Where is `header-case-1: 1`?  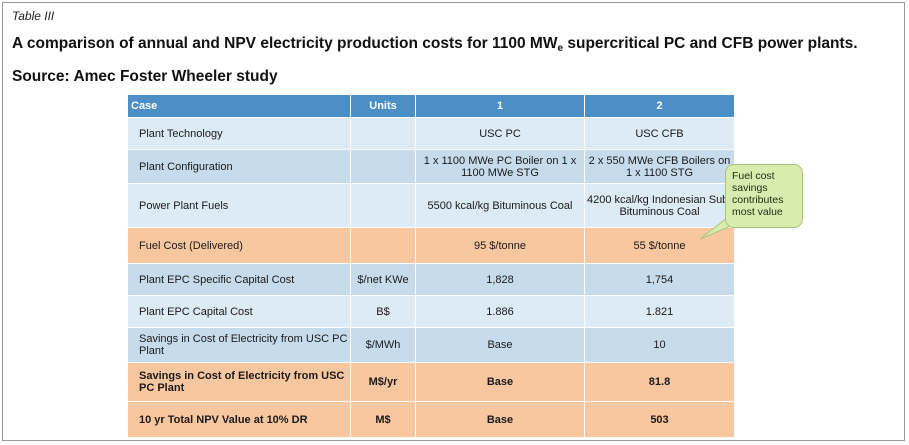
header-case-1: 1 is located at coordinates (500, 106).